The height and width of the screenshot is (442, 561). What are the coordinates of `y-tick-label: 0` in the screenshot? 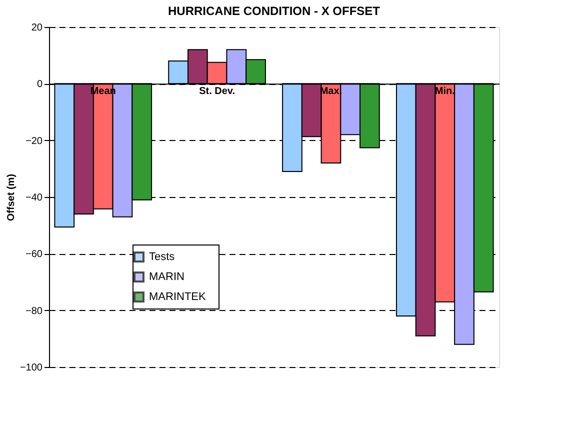 It's located at (39, 84).